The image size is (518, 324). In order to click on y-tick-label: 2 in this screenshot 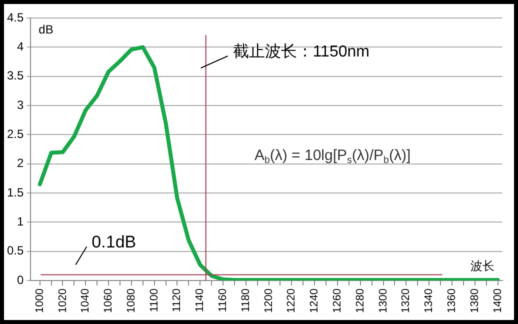, I will do `click(20, 163)`.